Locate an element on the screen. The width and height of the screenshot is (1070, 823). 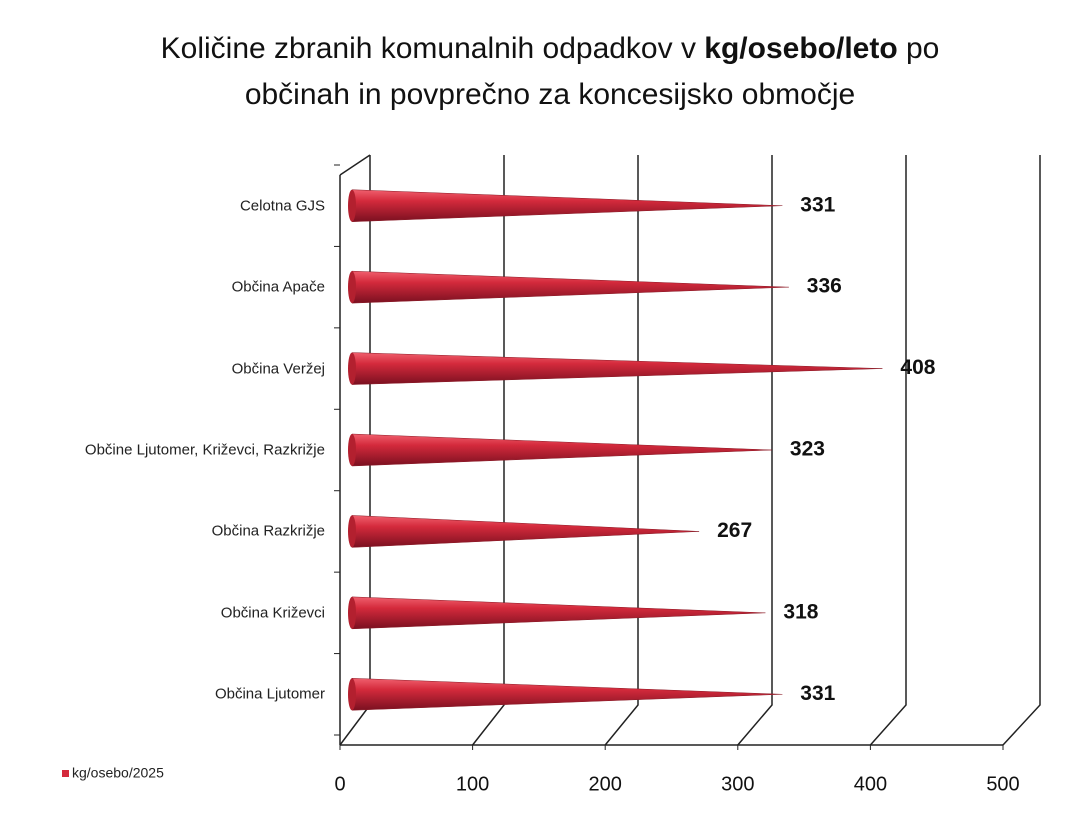
y-tick-label: Občina Ljutomer is located at coordinates (269, 694).